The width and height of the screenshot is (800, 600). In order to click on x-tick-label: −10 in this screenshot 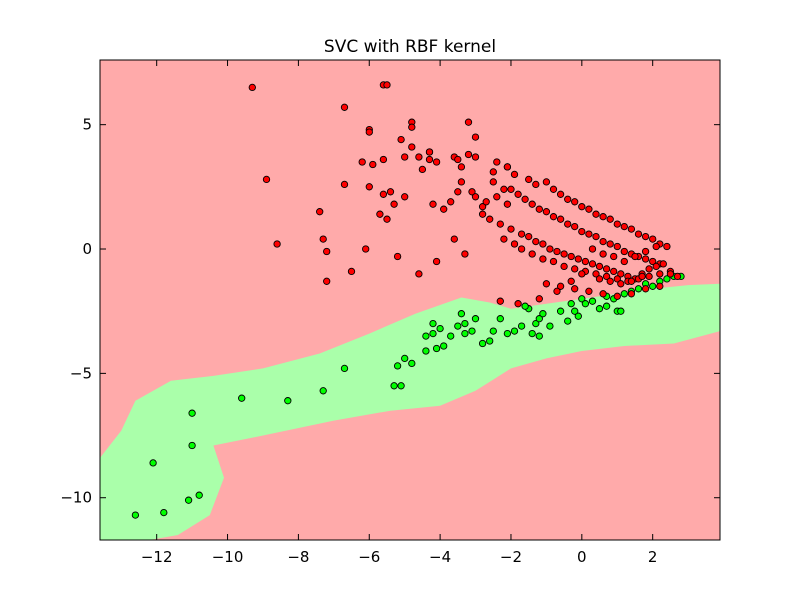, I will do `click(228, 557)`.